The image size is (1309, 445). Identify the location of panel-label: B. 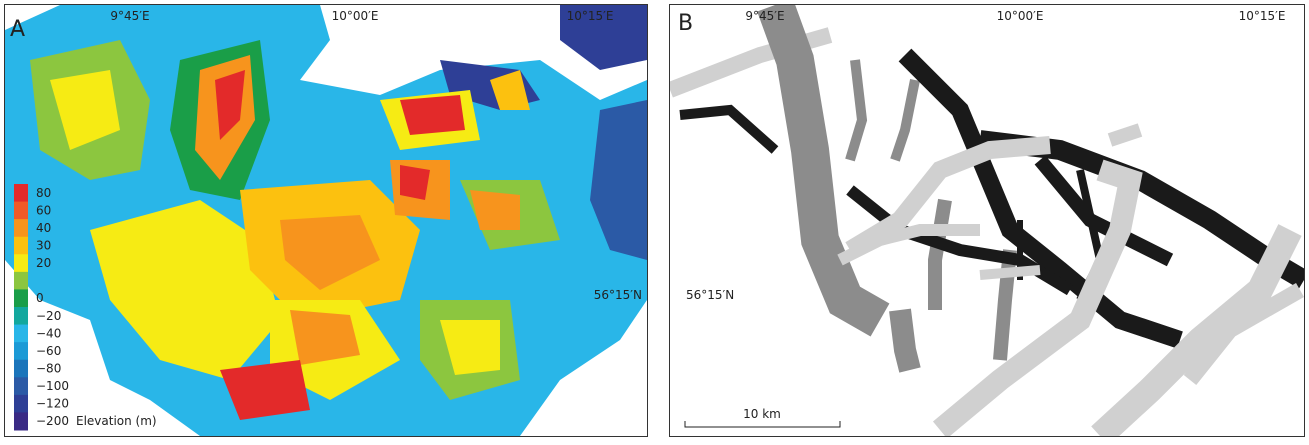
(685, 23).